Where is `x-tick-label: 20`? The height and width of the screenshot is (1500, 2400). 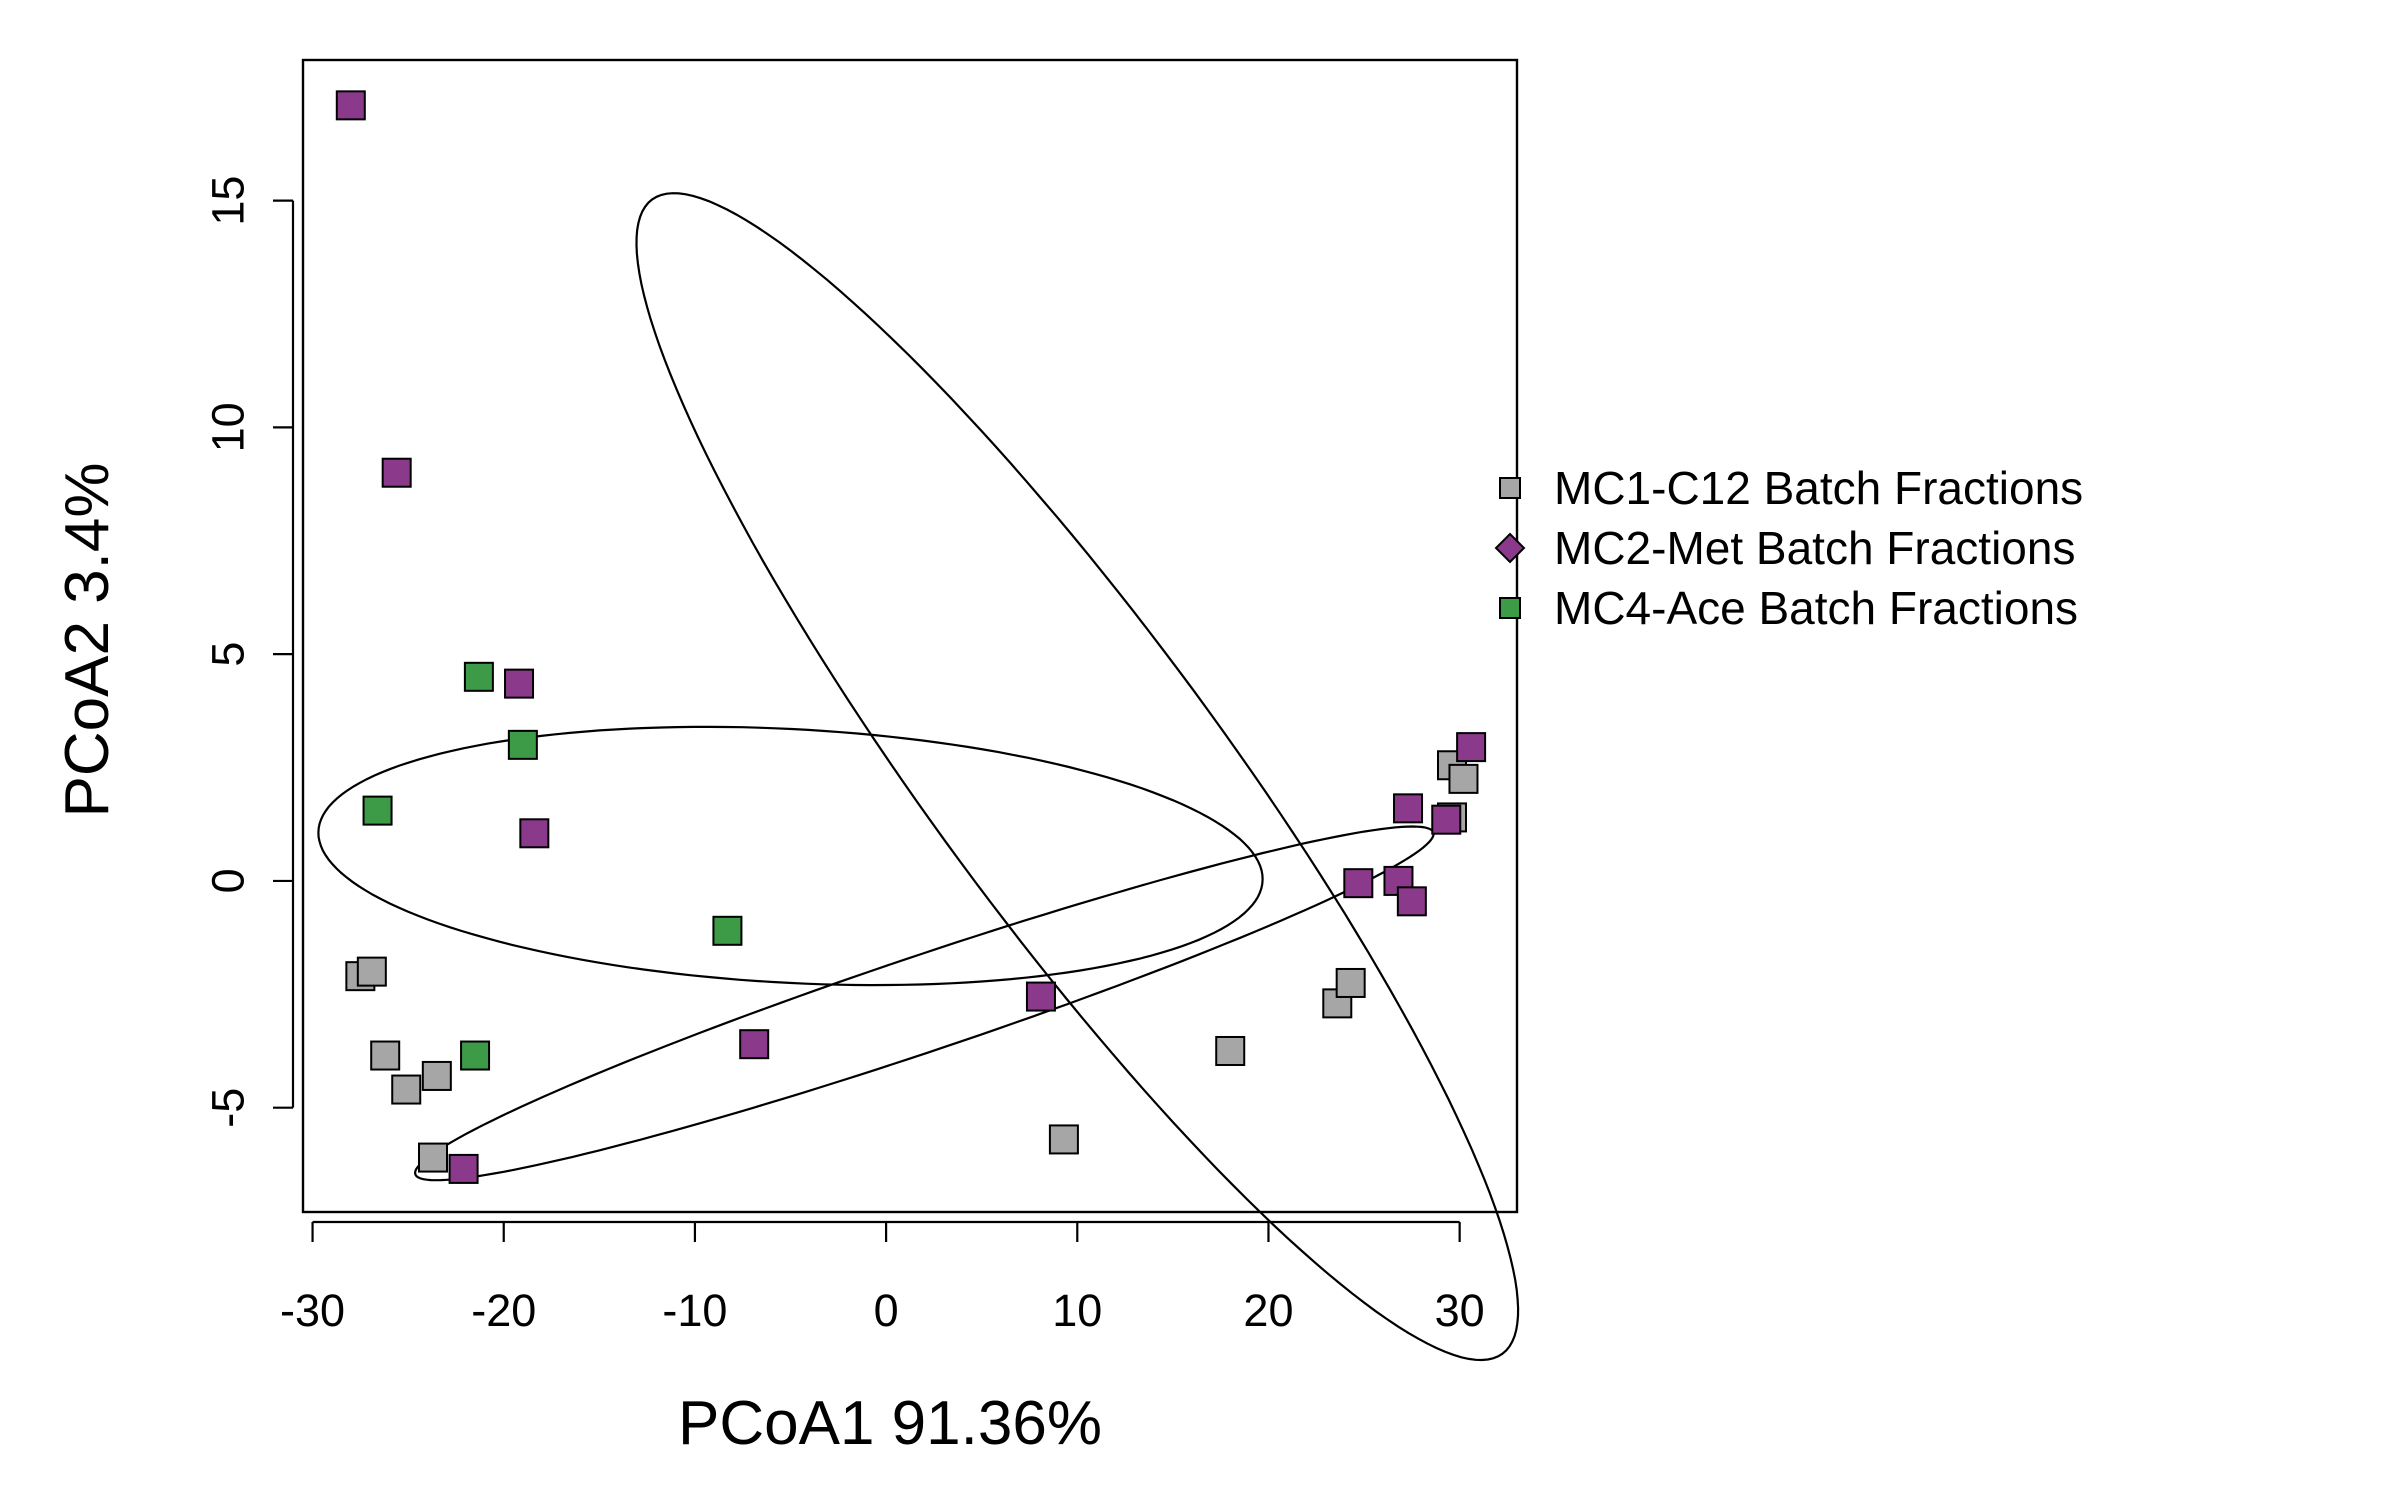
x-tick-label: 20 is located at coordinates (1268, 1310).